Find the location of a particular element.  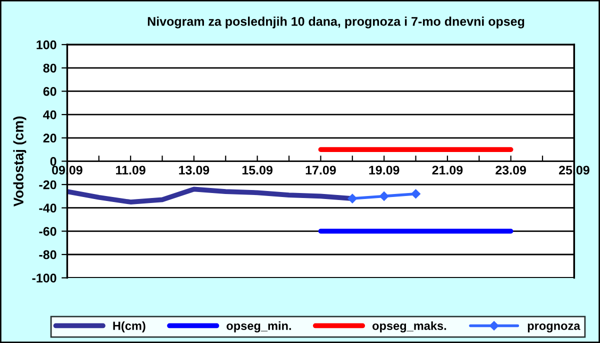

x-tick-label: 19.09 is located at coordinates (384, 170).